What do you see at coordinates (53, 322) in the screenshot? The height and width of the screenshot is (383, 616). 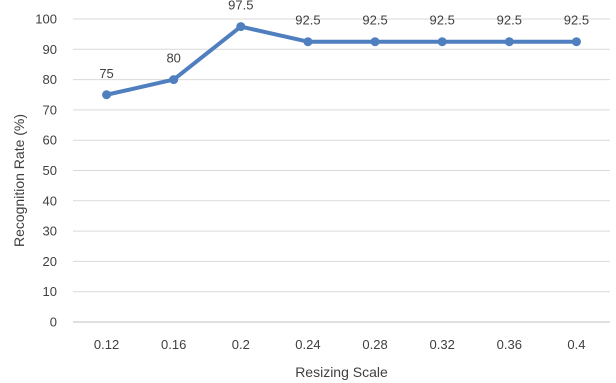 I see `y-tick-label: 0` at bounding box center [53, 322].